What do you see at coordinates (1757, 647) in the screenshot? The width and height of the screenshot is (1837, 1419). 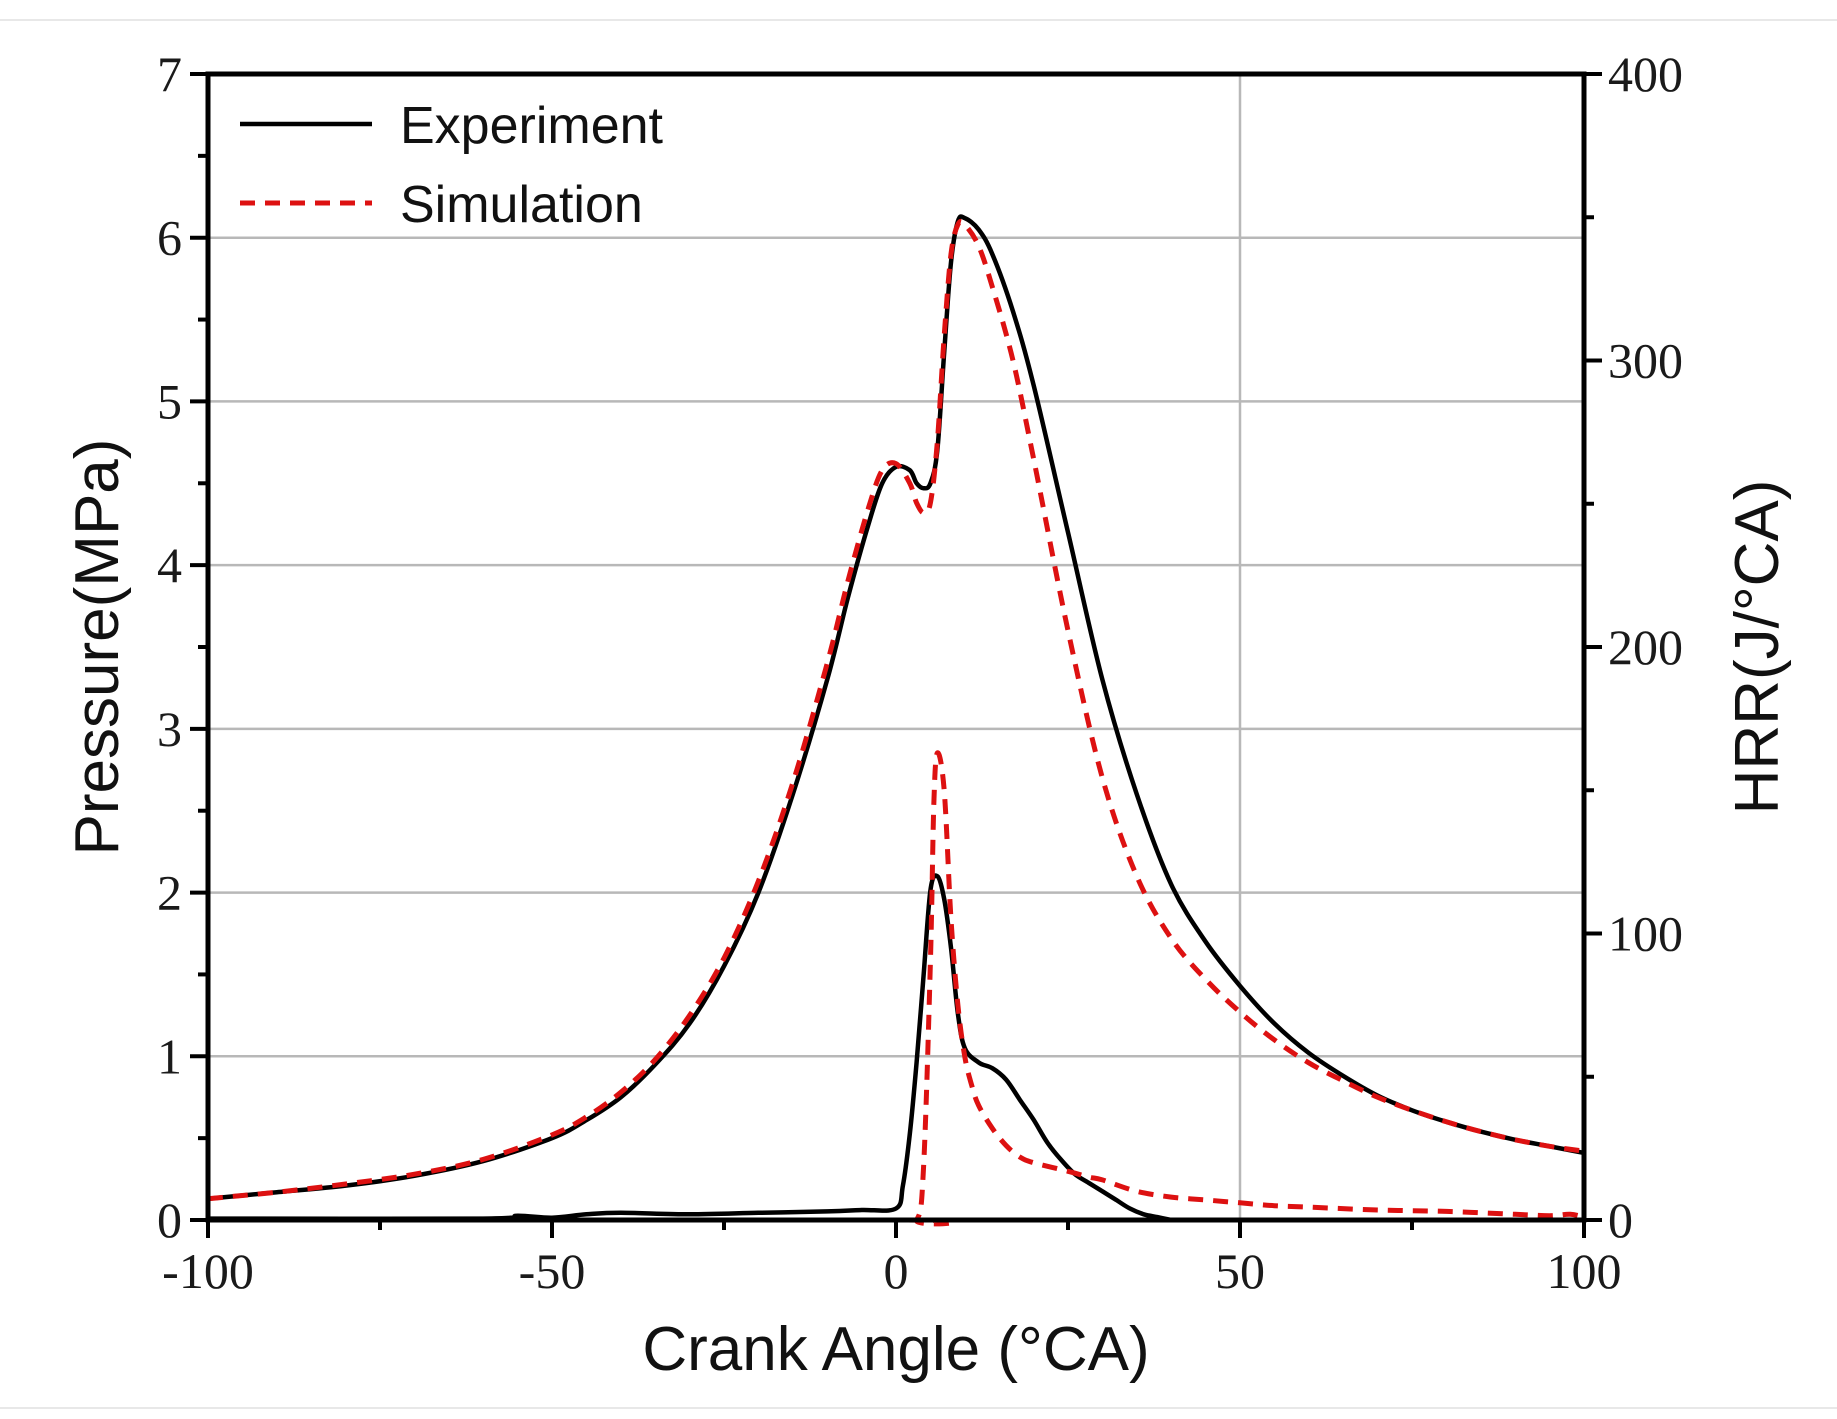 I see `y-right-axis-title: HRR(J/°CA)` at bounding box center [1757, 647].